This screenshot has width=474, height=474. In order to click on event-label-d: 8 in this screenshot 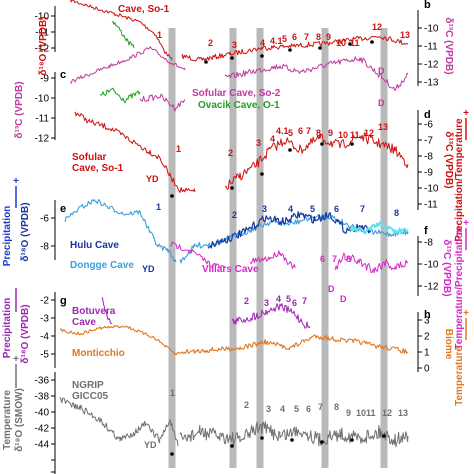, I will do `click(318, 133)`.